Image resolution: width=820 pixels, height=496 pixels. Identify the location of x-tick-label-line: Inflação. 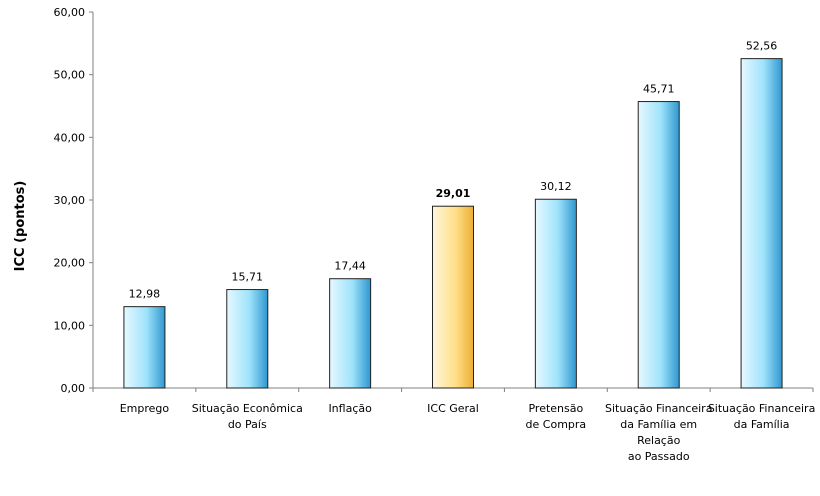
(350, 408).